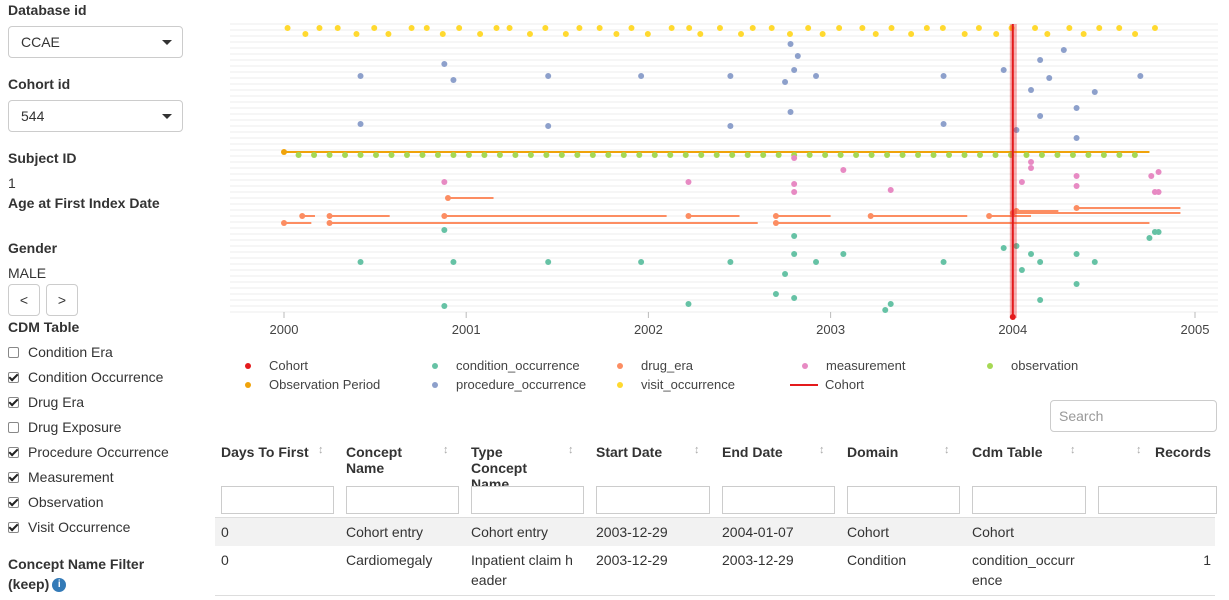  I want to click on column-header: Days To First, so click(265, 452).